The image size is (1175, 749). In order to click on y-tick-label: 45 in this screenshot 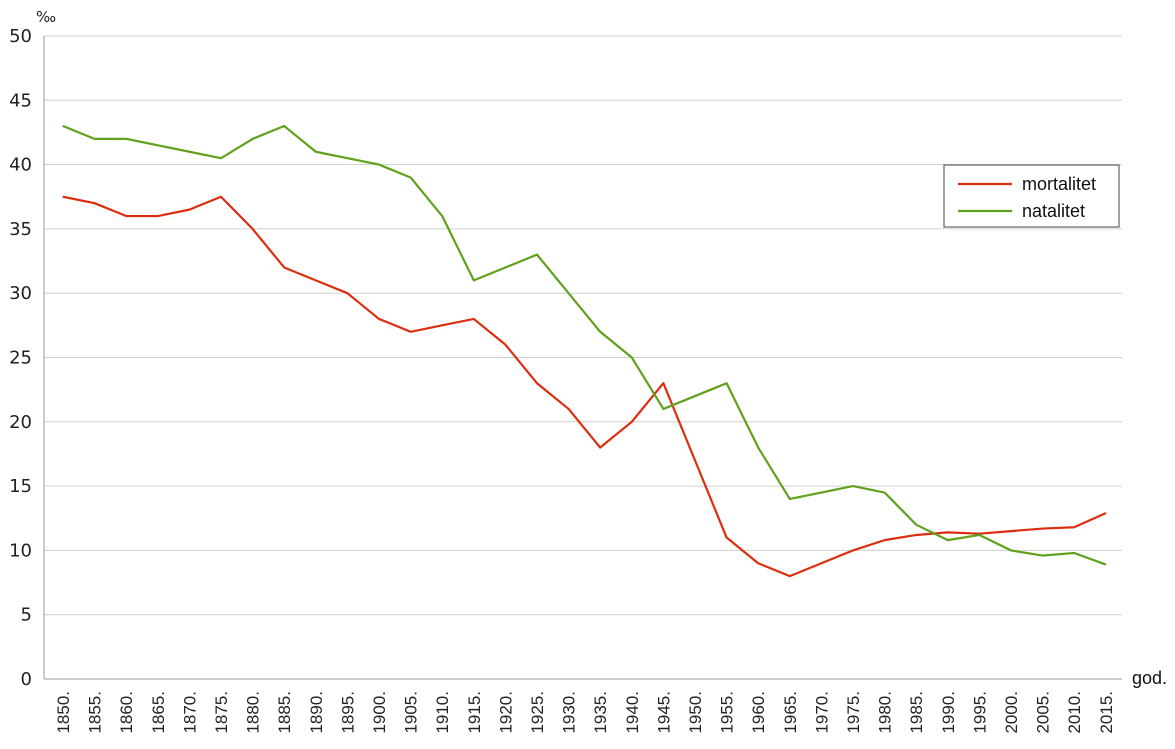, I will do `click(20, 100)`.